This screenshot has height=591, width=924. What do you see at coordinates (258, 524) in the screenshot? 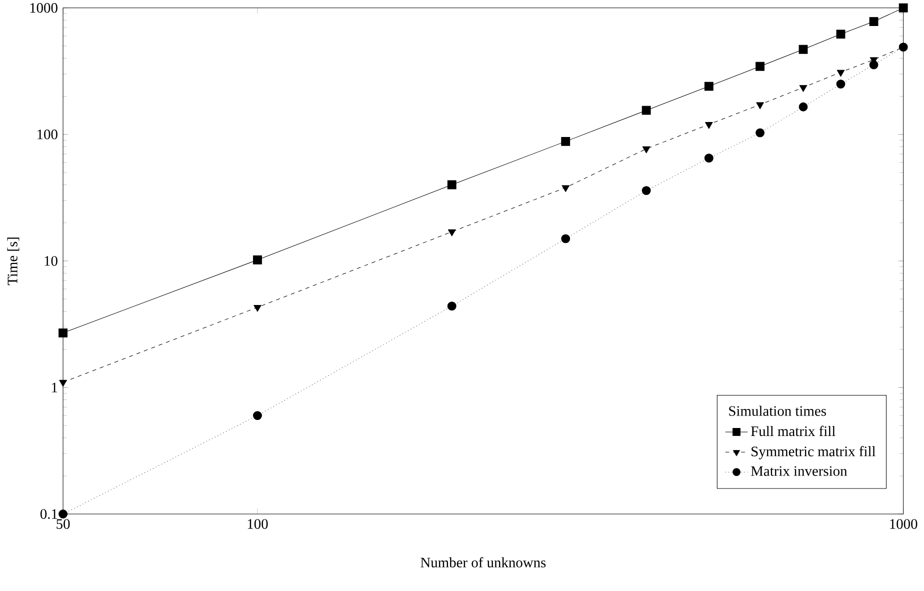
I see `x-tick-label: 100` at bounding box center [258, 524].